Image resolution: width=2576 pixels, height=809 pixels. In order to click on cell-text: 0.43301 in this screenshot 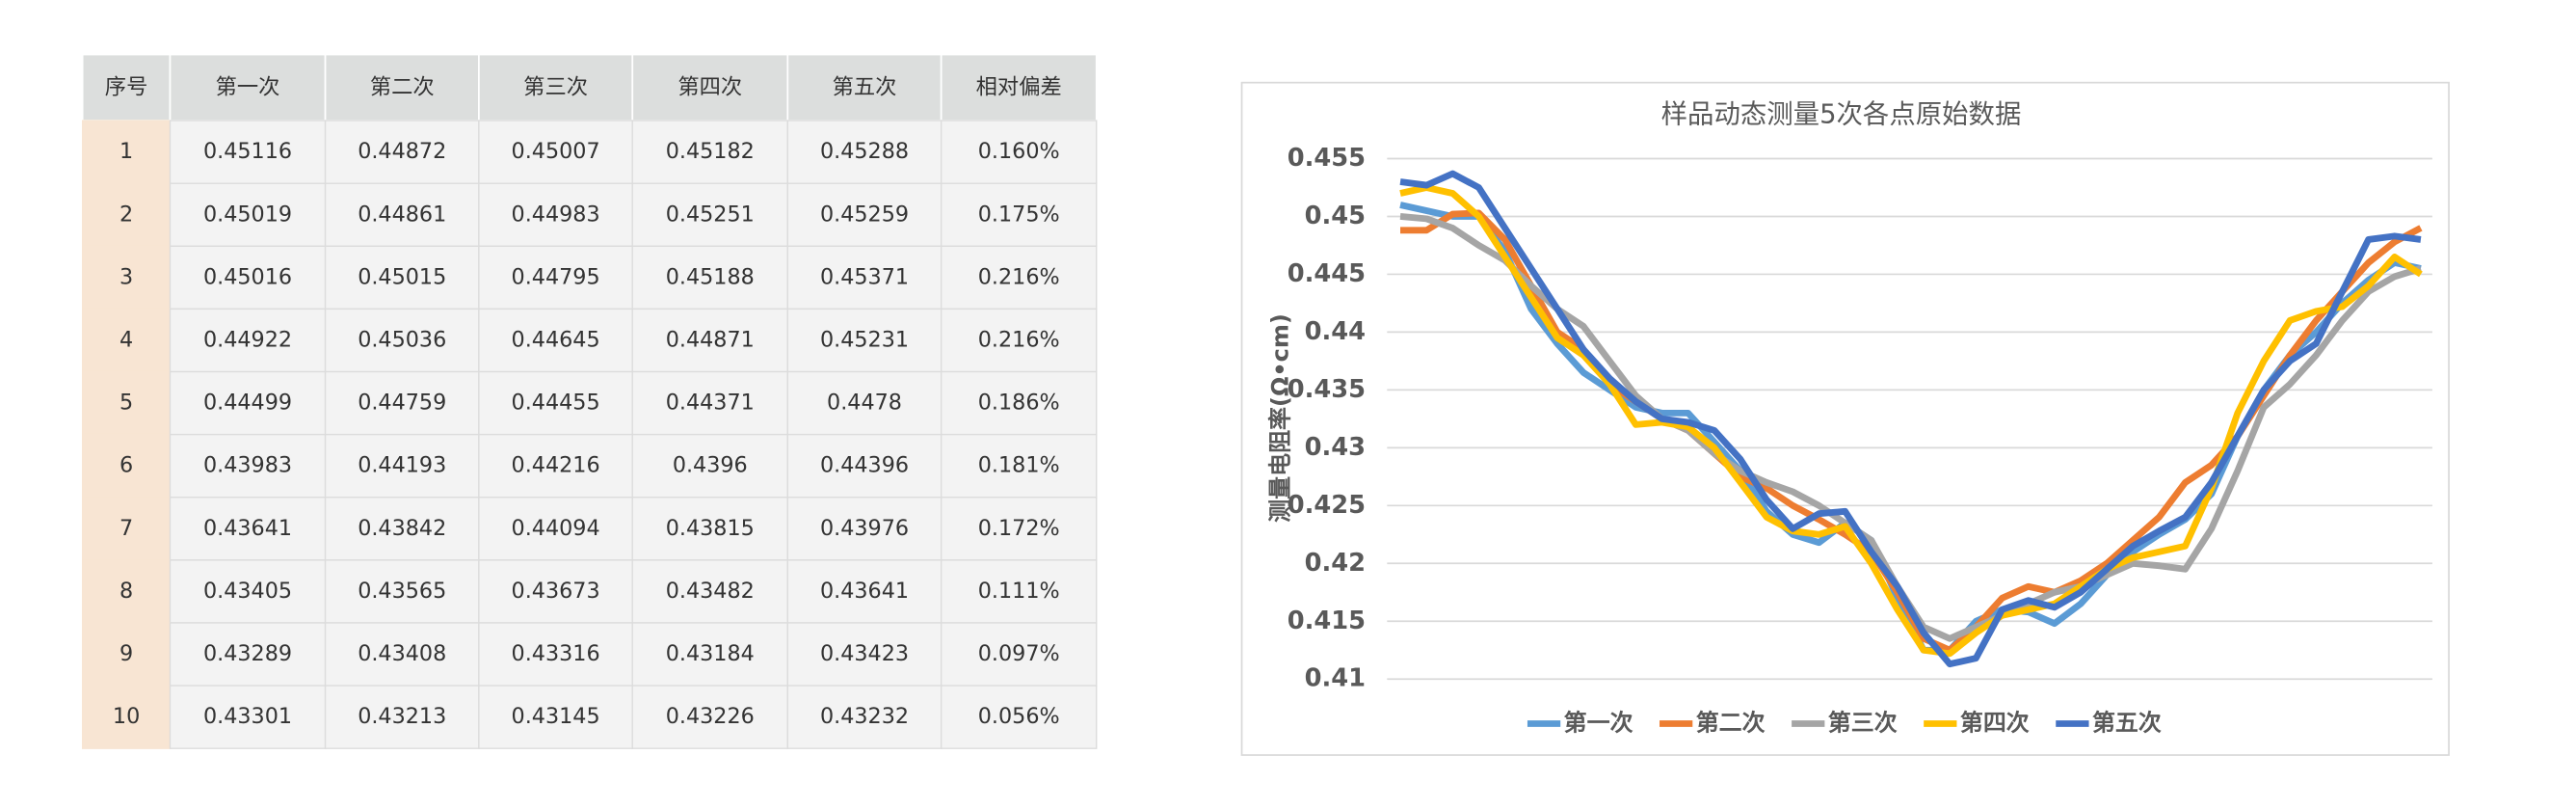, I will do `click(248, 717)`.